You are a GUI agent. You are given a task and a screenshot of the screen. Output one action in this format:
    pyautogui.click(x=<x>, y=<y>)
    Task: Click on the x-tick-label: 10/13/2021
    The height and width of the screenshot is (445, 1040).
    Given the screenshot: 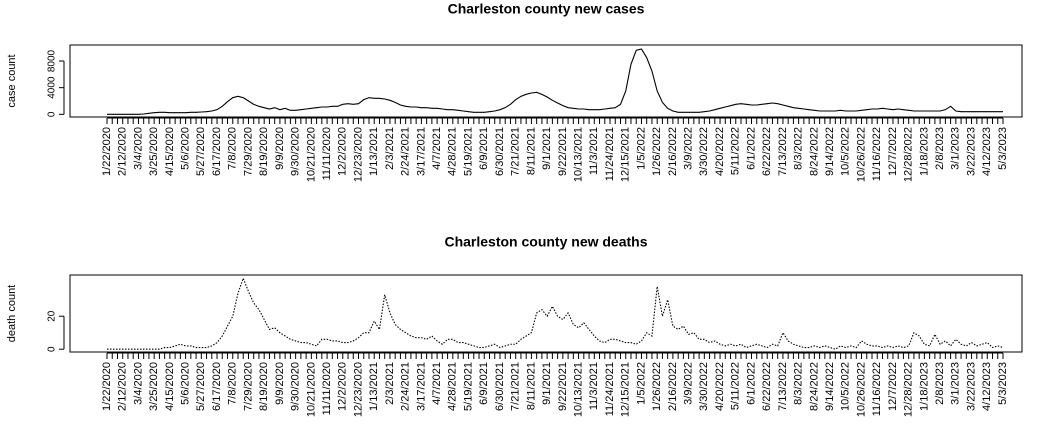 What is the action you would take?
    pyautogui.click(x=578, y=389)
    